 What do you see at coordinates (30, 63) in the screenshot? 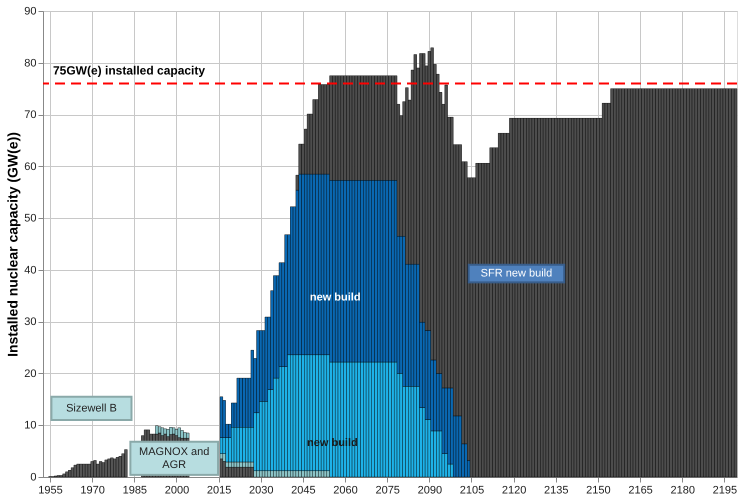
I see `y-tick-label: 80` at bounding box center [30, 63].